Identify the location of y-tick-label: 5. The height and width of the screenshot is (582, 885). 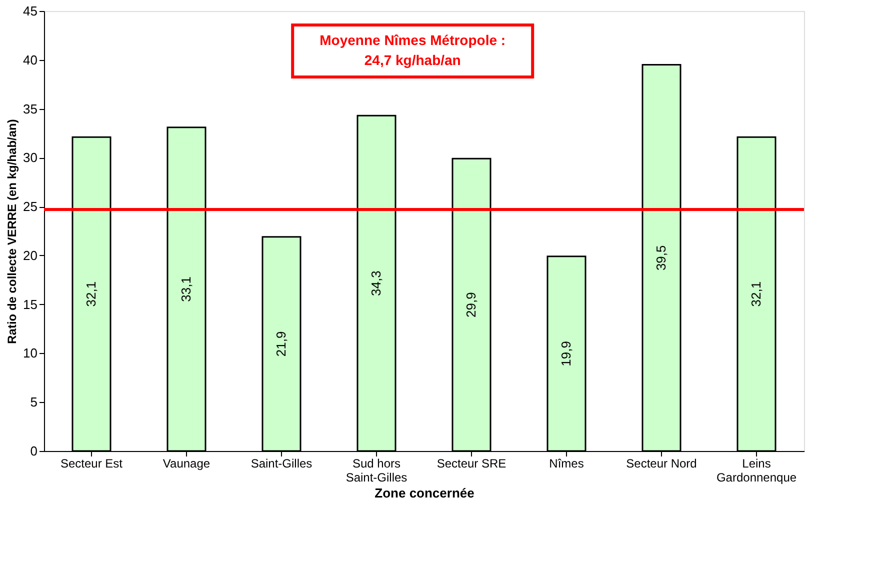
(34, 402).